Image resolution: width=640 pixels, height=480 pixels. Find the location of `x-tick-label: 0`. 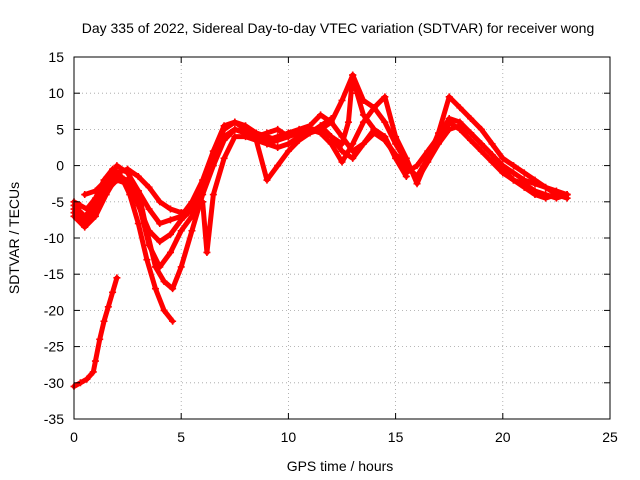

x-tick-label: 0 is located at coordinates (74, 437).